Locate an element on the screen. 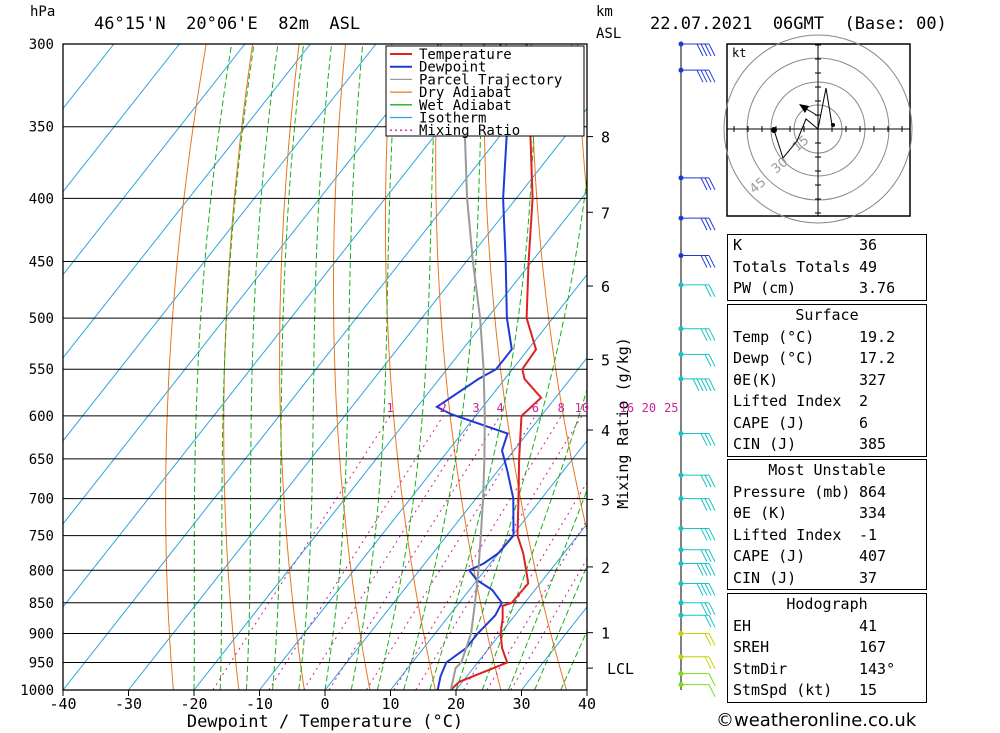 This screenshot has height=733, width=1000. profile-parcel-trajectory is located at coordinates (467, 367).